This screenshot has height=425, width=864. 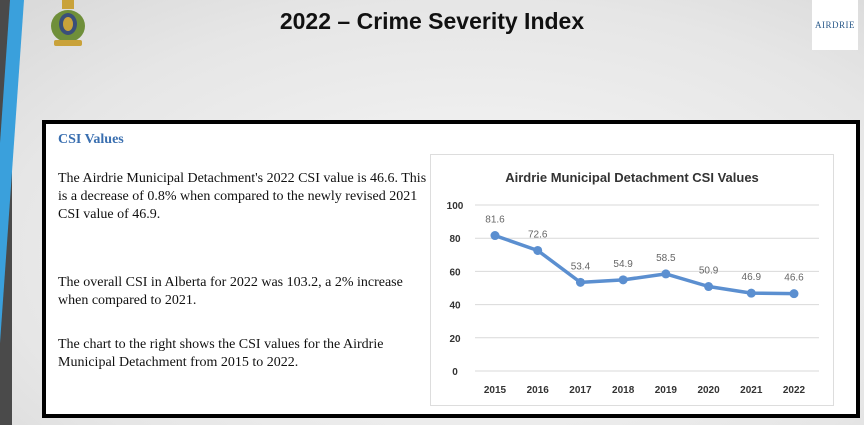 I want to click on data-label: 46.6, so click(x=794, y=278).